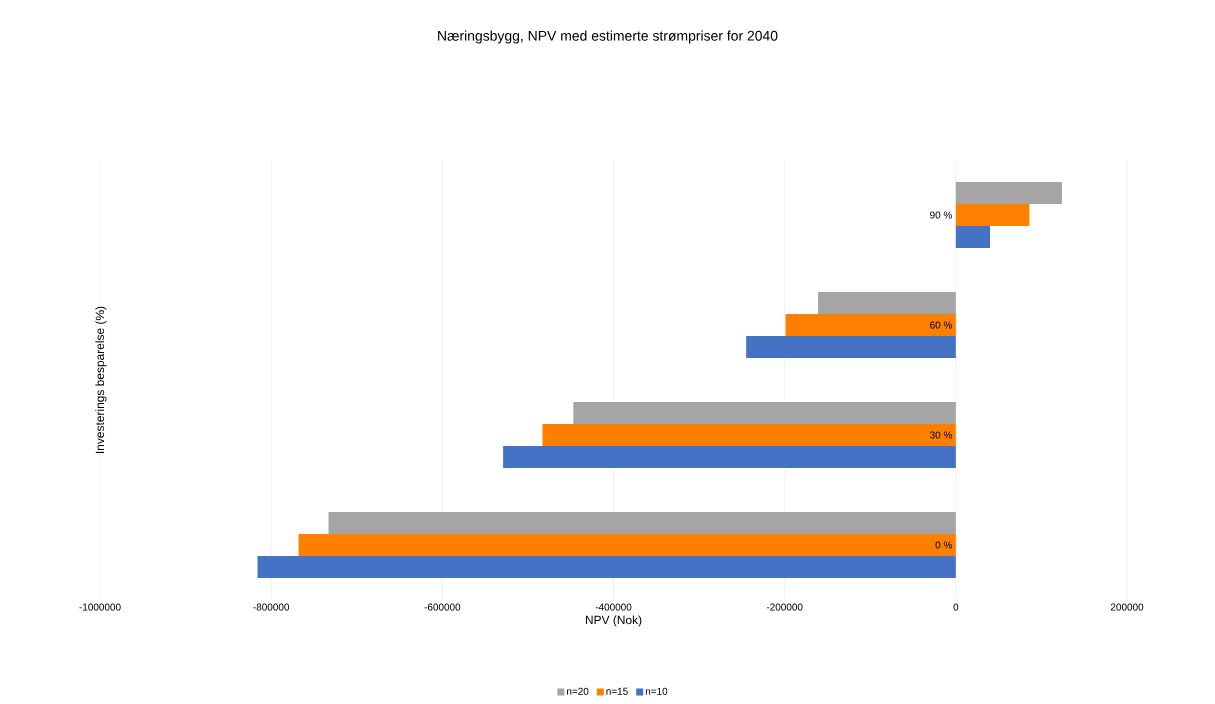 Image resolution: width=1215 pixels, height=704 pixels. Describe the element at coordinates (656, 691) in the screenshot. I see `legend-label: n=10` at that location.